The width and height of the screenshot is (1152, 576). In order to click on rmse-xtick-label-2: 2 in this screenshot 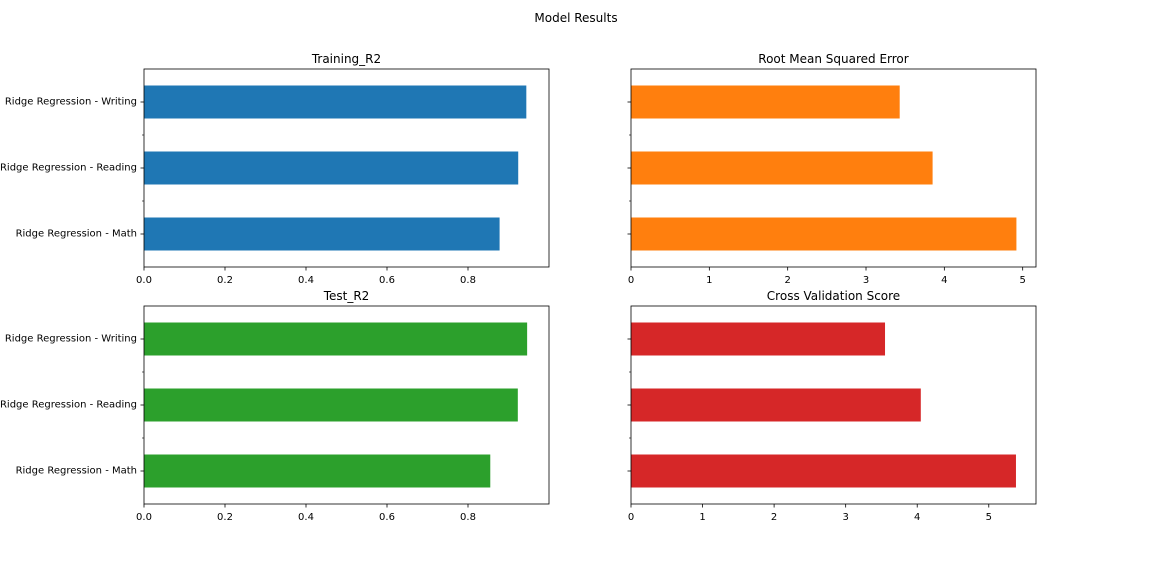, I will do `click(787, 280)`.